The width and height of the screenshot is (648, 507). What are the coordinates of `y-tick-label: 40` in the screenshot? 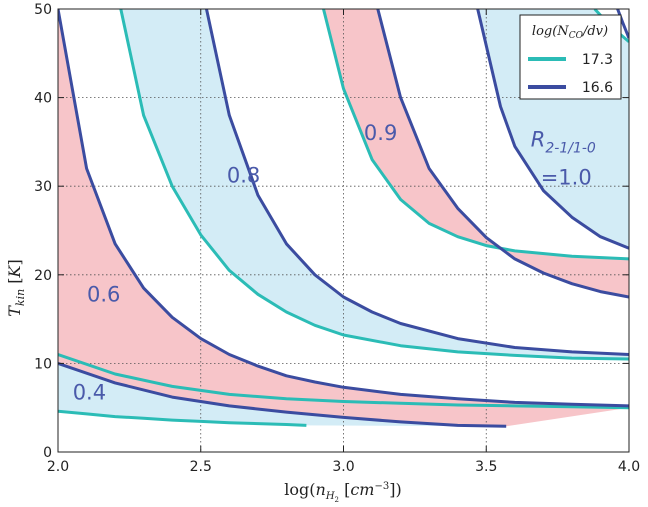 It's located at (43, 99).